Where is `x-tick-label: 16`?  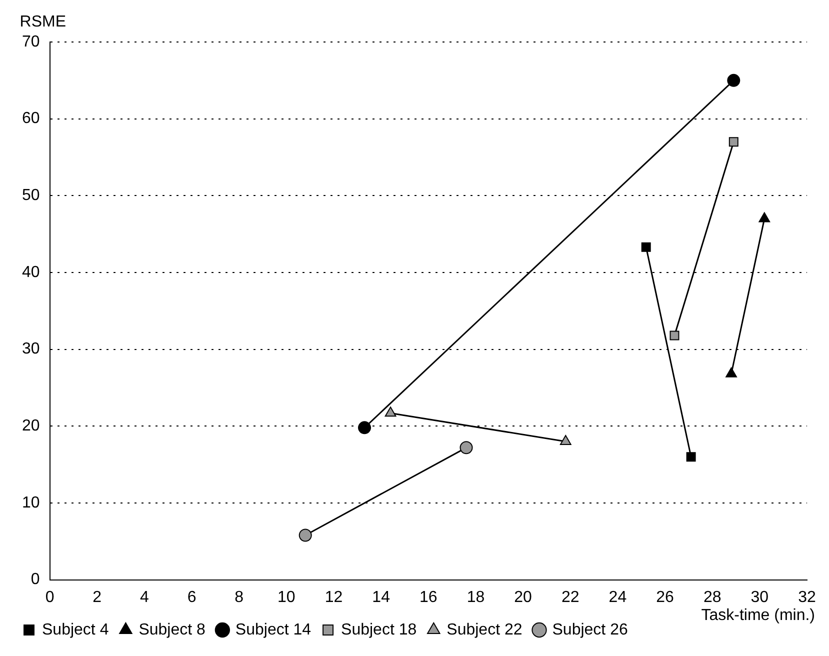 x-tick-label: 16 is located at coordinates (429, 597).